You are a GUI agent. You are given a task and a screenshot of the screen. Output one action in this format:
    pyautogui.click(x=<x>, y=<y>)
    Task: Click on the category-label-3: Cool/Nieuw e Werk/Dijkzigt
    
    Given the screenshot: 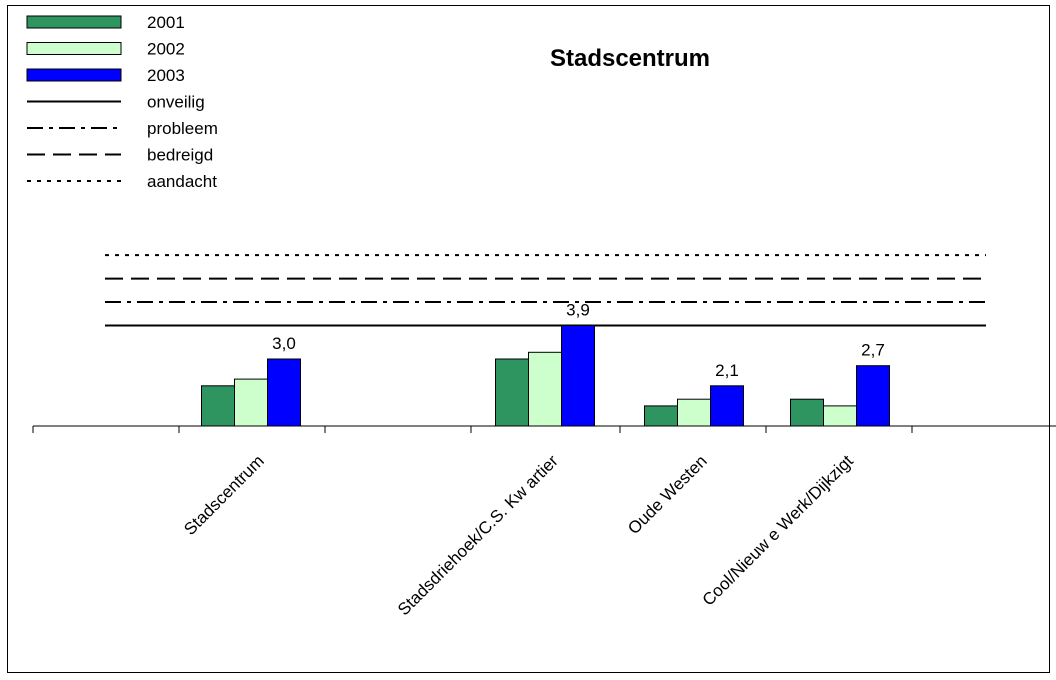 What is the action you would take?
    pyautogui.click(x=778, y=530)
    